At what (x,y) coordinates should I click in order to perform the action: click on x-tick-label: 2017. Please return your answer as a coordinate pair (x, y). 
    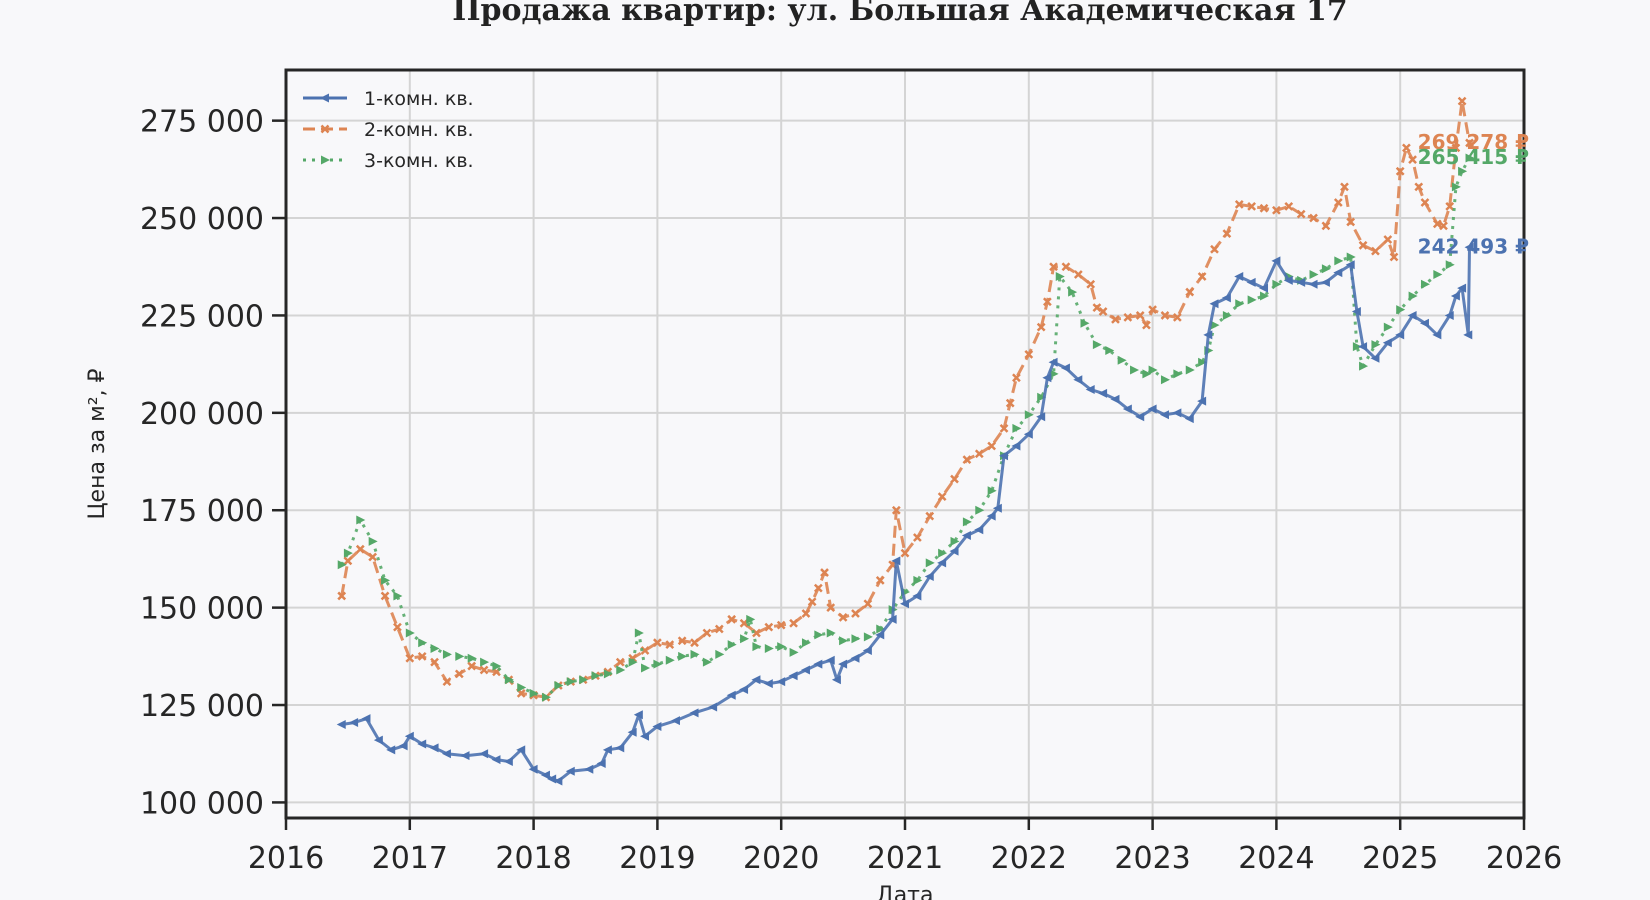
    Looking at the image, I should click on (410, 858).